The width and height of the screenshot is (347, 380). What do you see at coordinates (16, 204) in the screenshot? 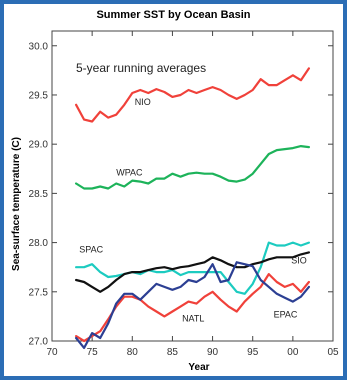
I see `y-axis-label: Sea-surface temperature (C)` at bounding box center [16, 204].